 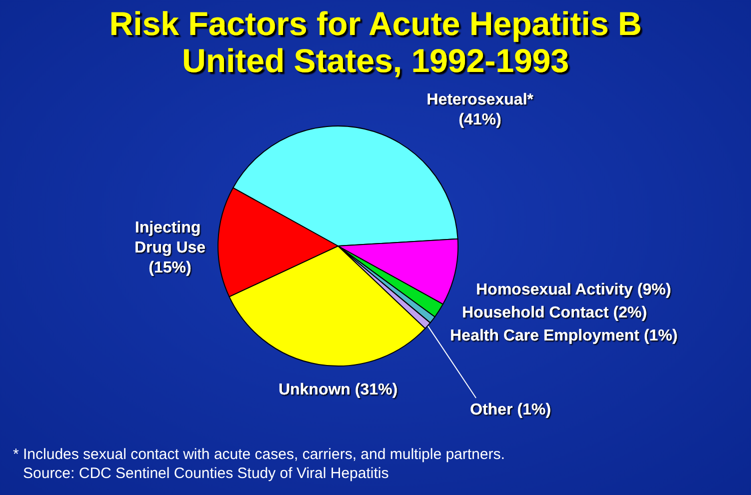 What do you see at coordinates (480, 120) in the screenshot?
I see `data-label: (41%)` at bounding box center [480, 120].